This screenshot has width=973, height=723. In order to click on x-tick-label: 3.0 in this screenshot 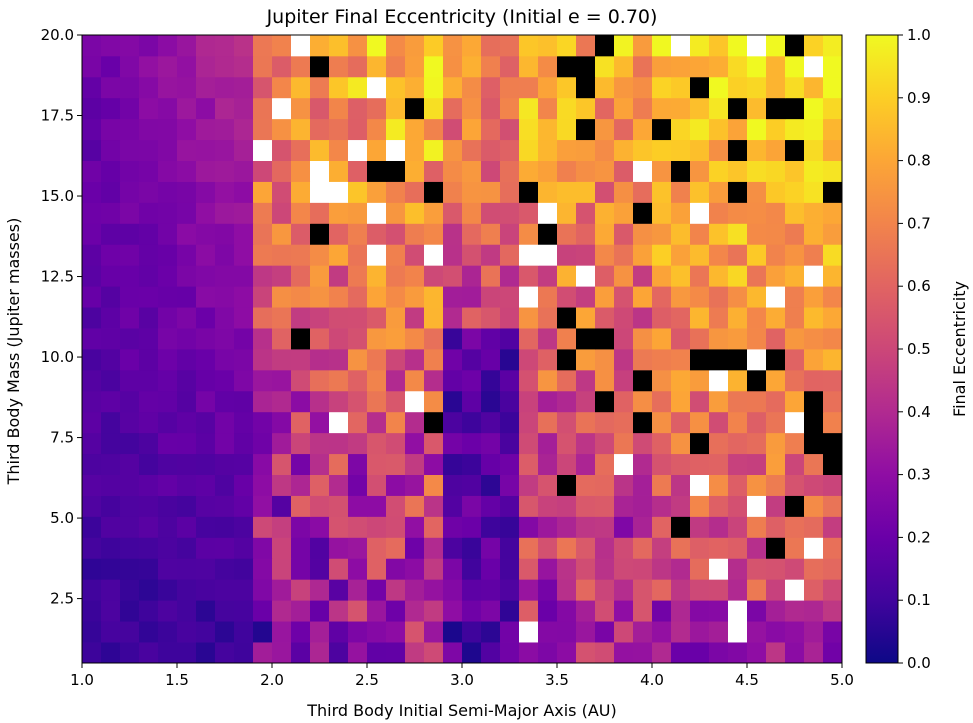, I will do `click(462, 680)`.